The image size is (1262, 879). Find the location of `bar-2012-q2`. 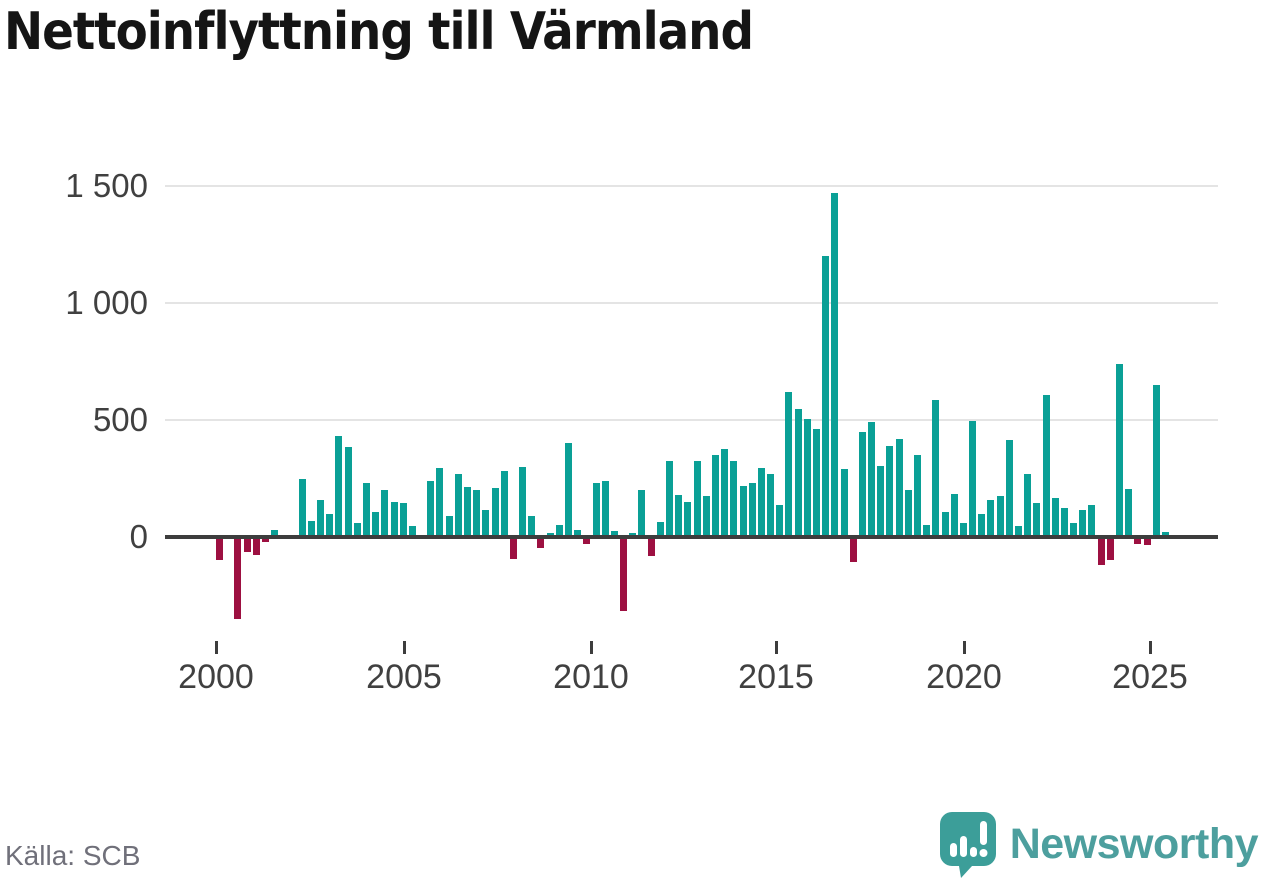

bar-2012-q2 is located at coordinates (670, 498).